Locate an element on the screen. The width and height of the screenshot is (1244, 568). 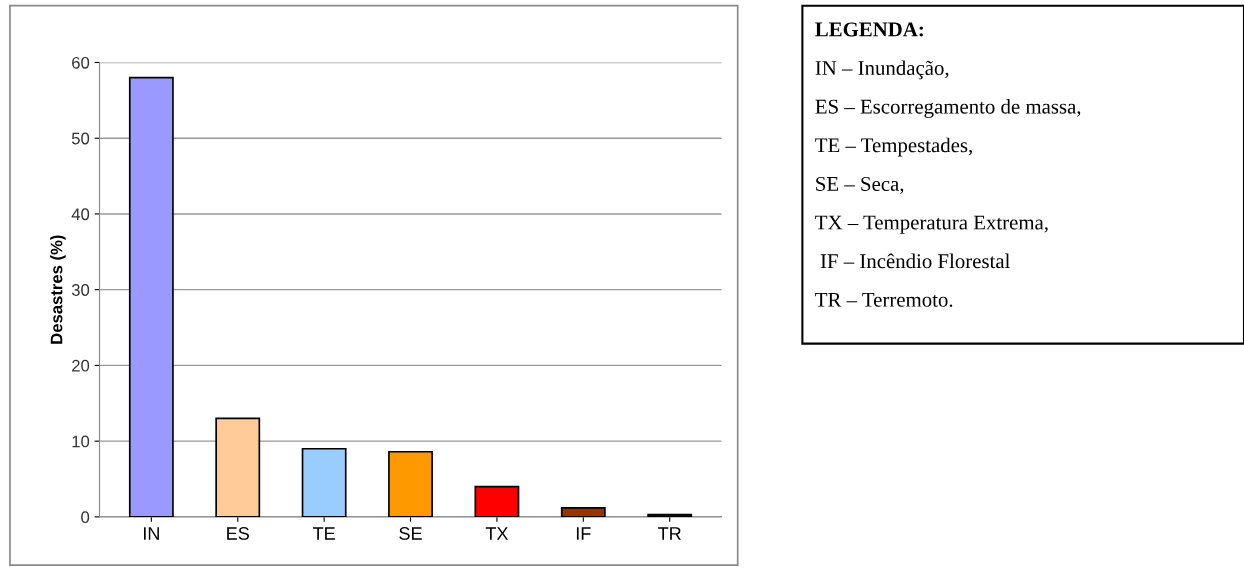
x-tick-label: IN is located at coordinates (151, 533).